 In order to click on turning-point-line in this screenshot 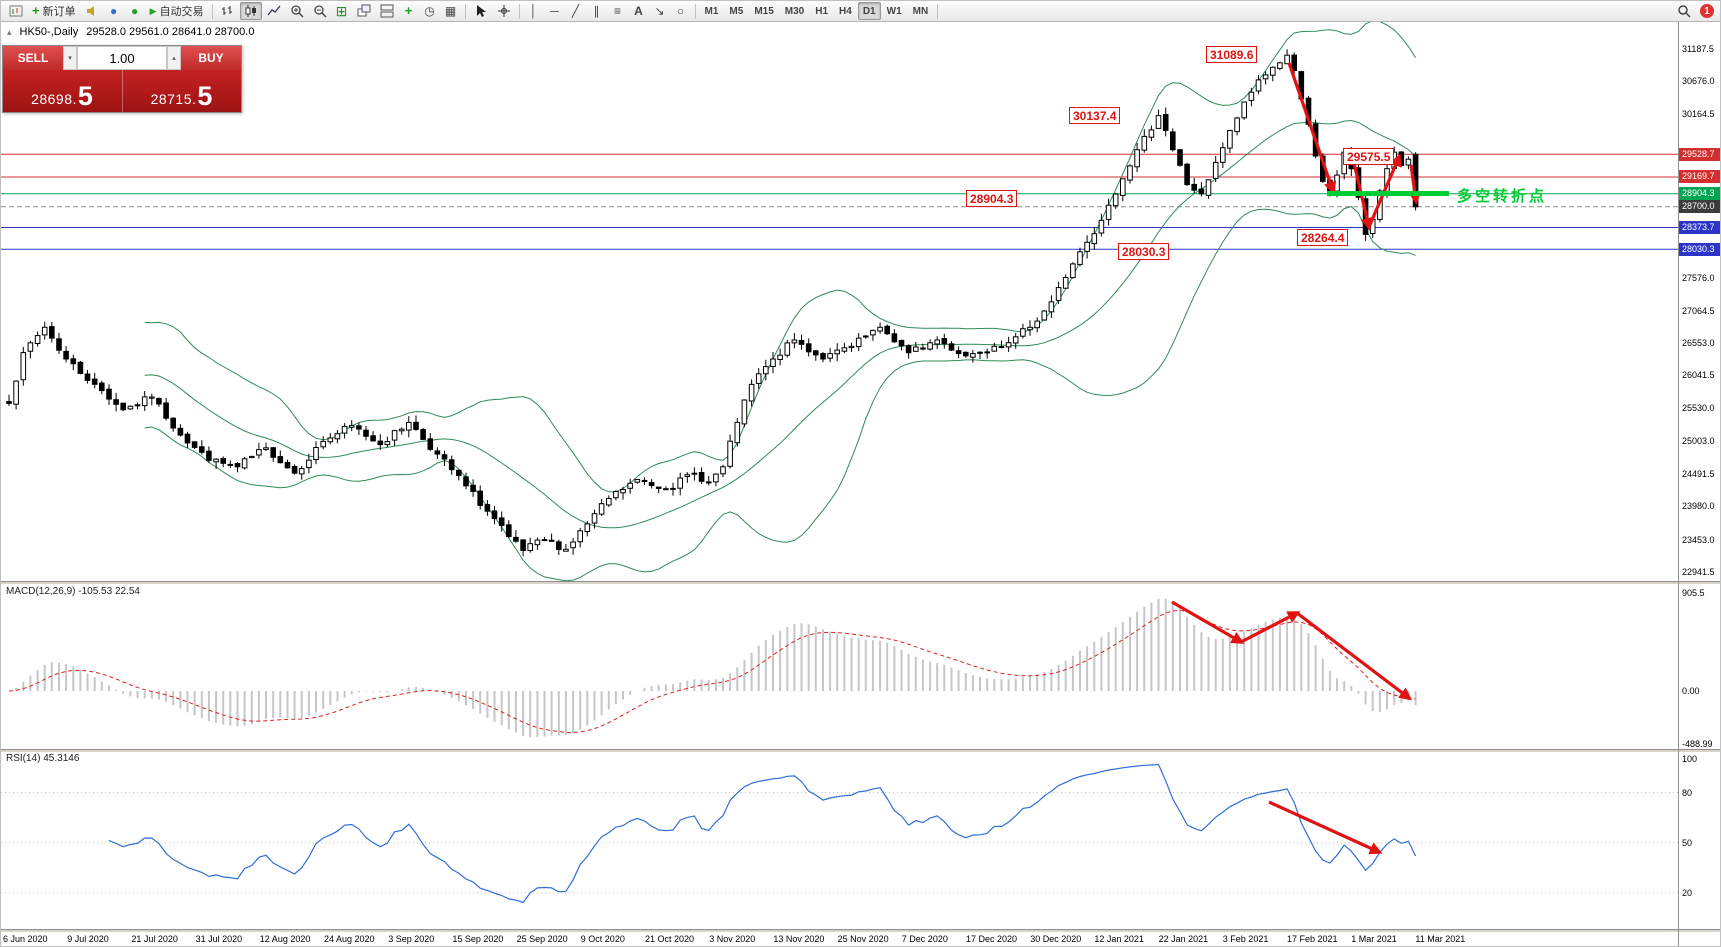, I will do `click(1388, 193)`.